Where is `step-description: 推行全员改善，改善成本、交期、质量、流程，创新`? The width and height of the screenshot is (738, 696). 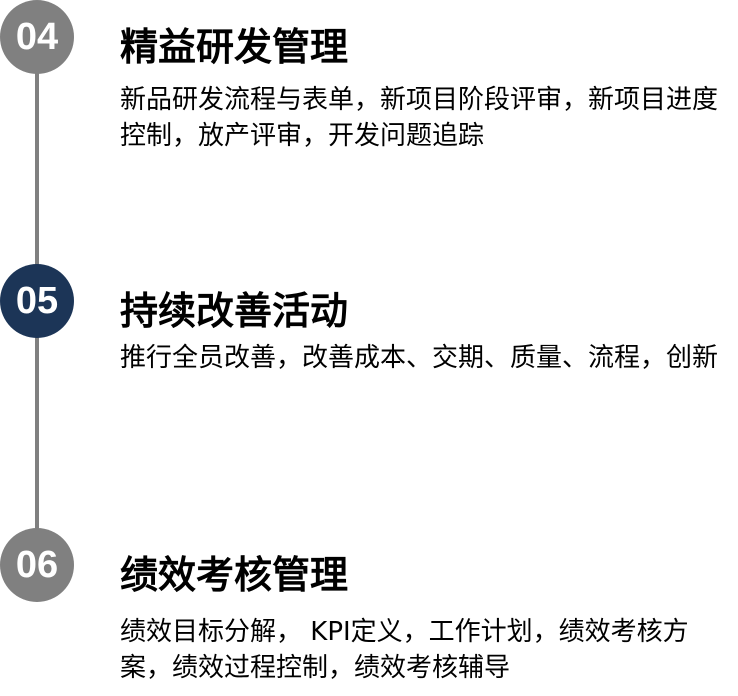 step-description: 推行全员改善，改善成本、交期、质量、流程，创新 is located at coordinates (419, 358).